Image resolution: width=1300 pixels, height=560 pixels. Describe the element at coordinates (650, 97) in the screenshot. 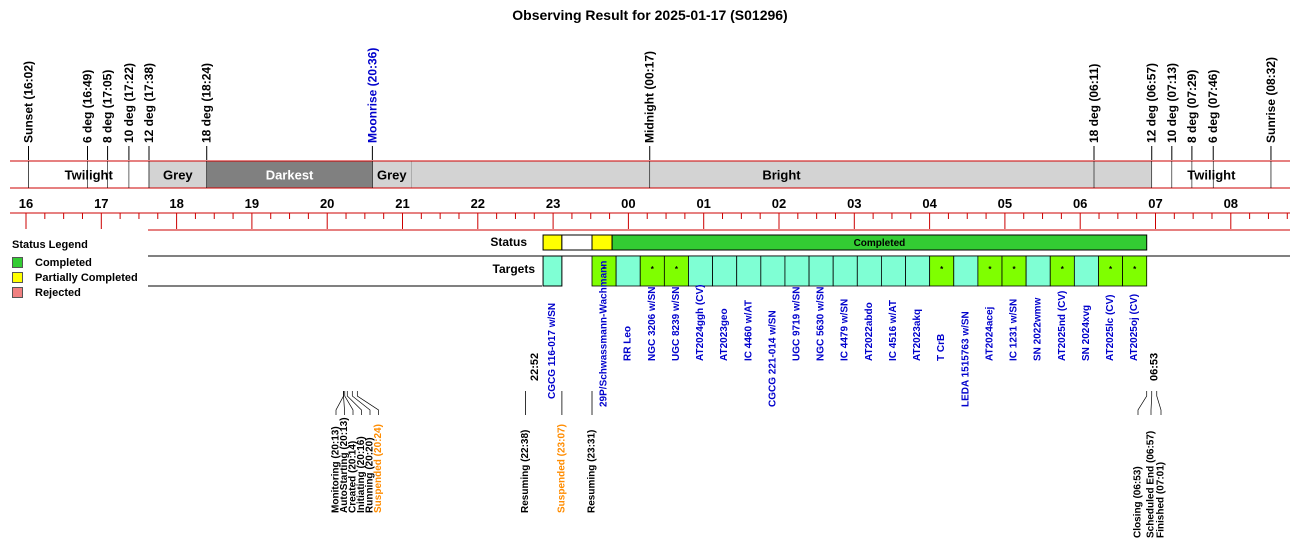

I see `event-label: Midnight (00:17)` at that location.